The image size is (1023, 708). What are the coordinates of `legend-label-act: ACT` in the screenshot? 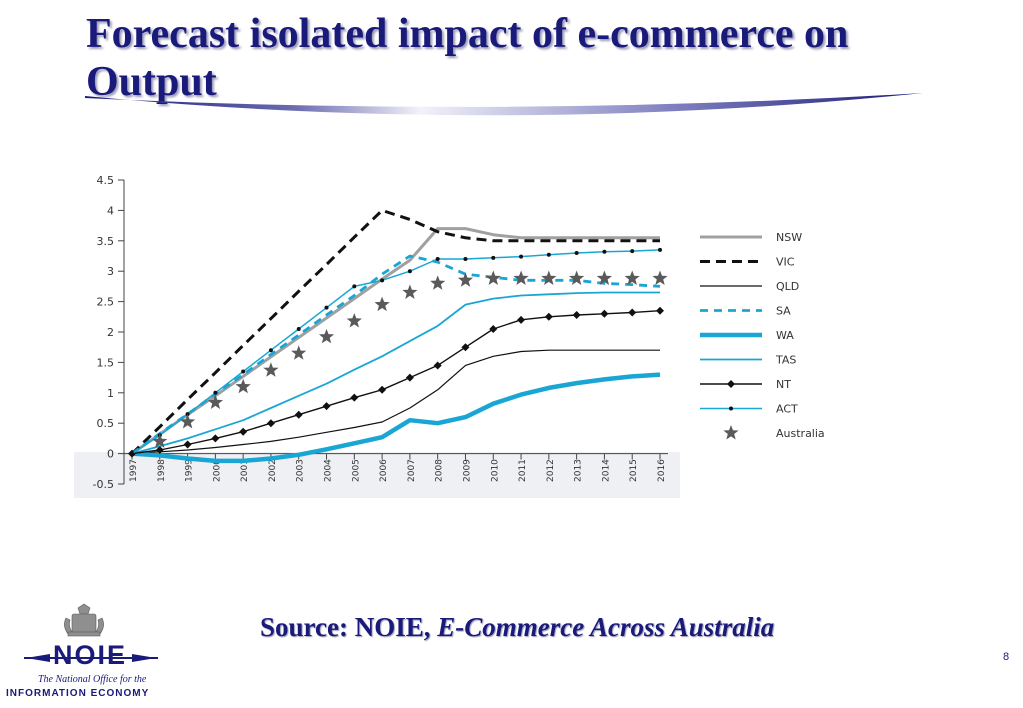 It's located at (787, 409).